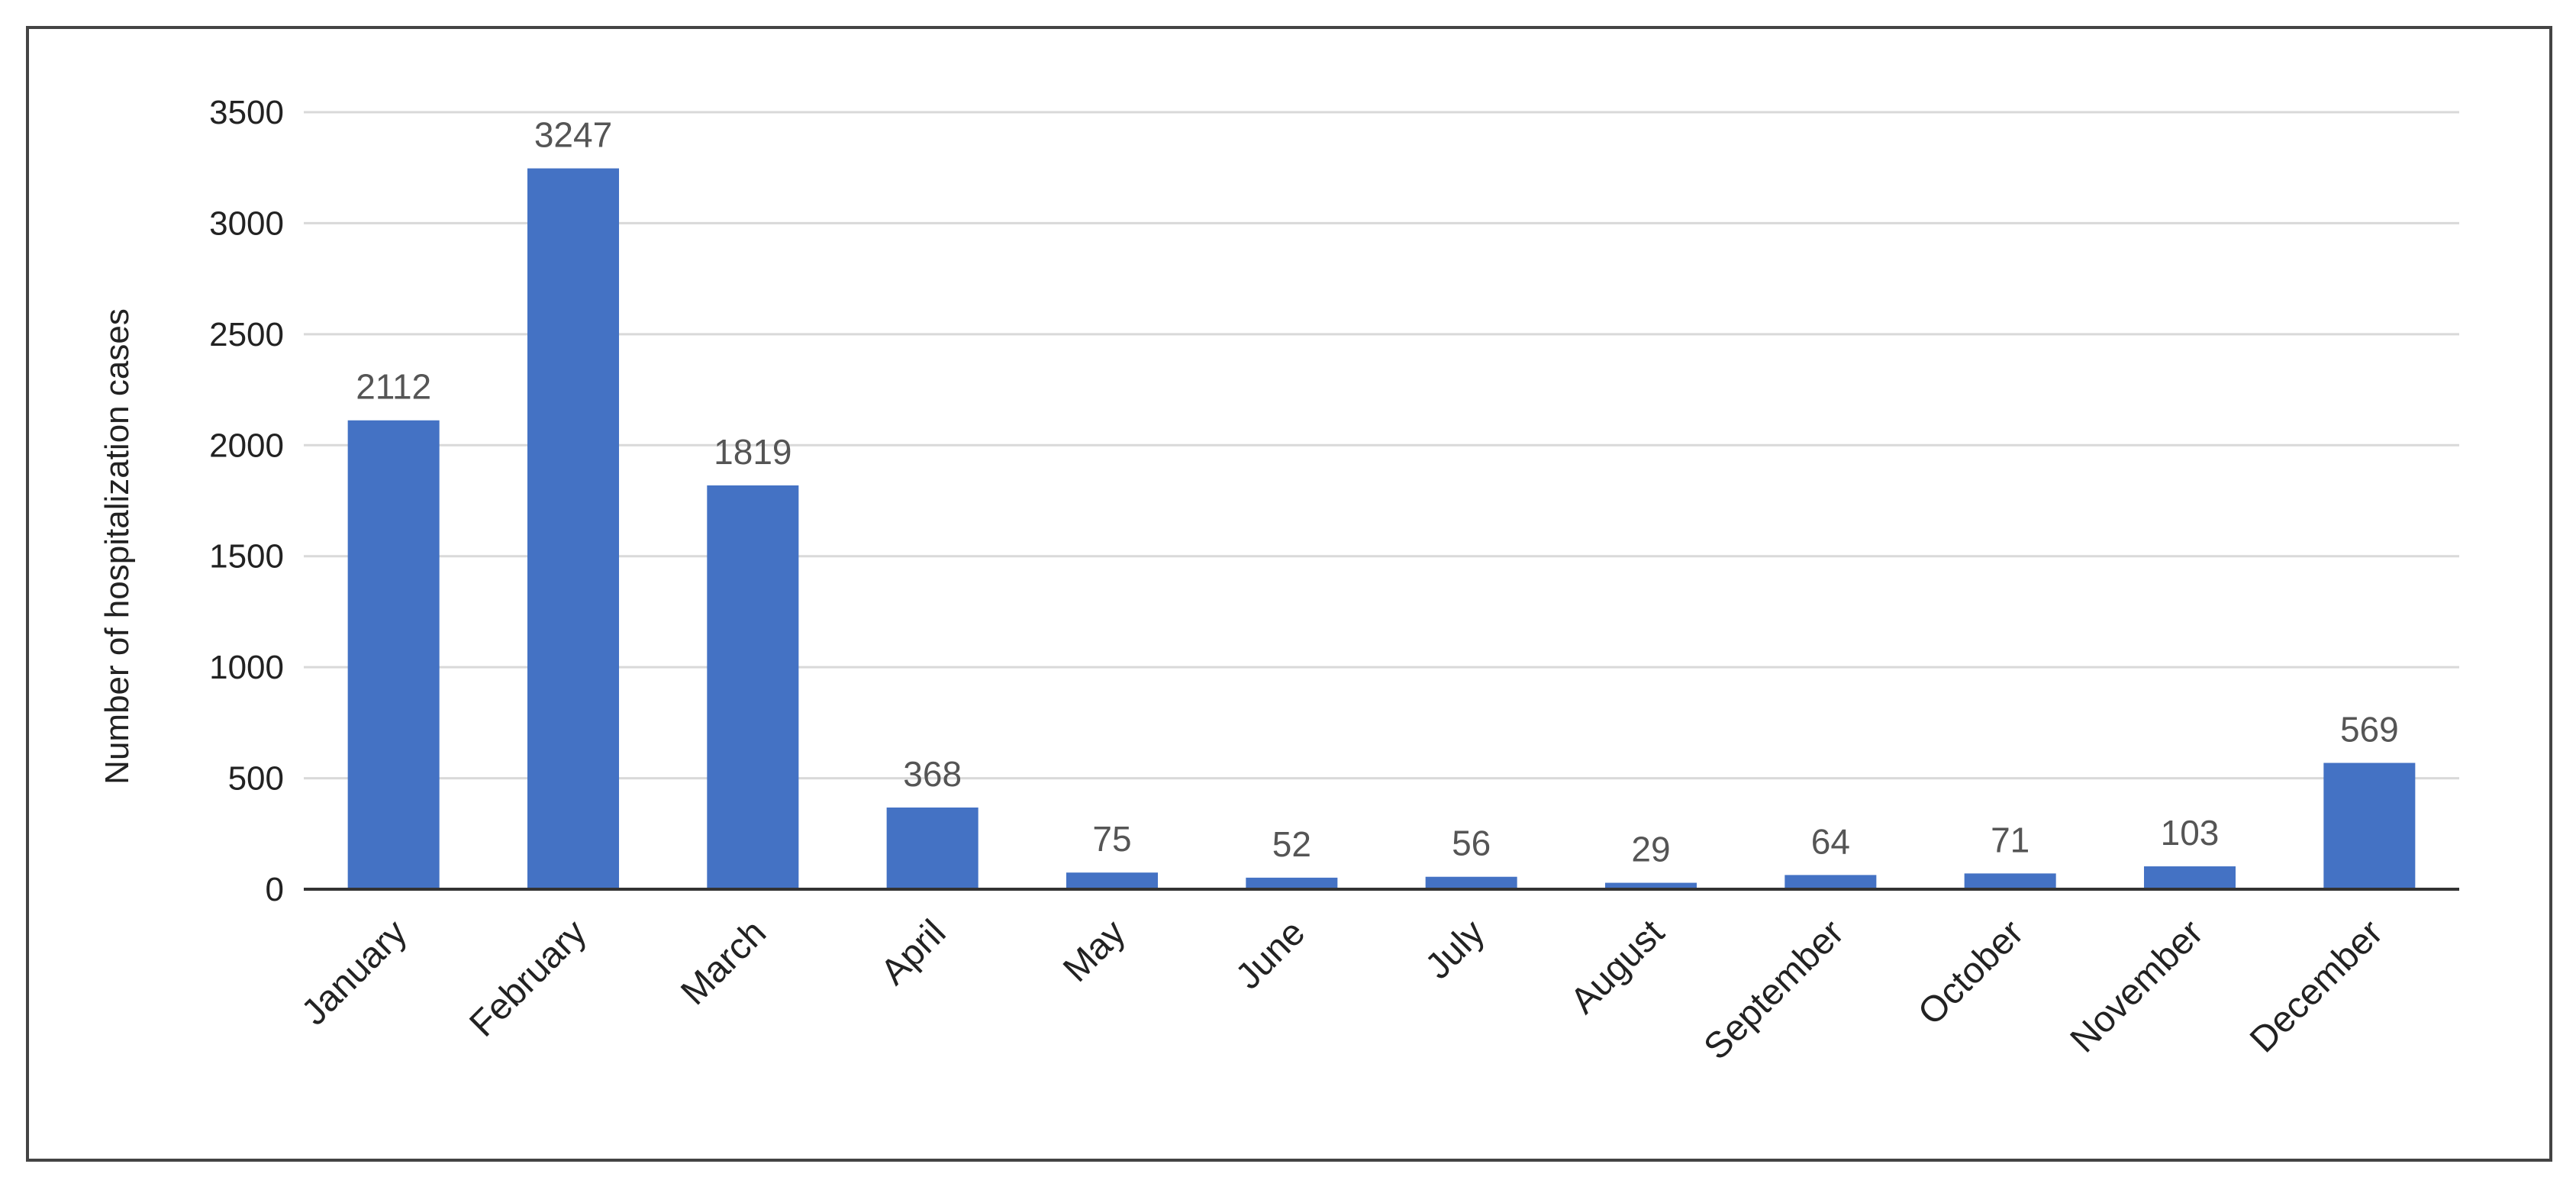 The height and width of the screenshot is (1193, 2576). I want to click on bar-july, so click(1471, 882).